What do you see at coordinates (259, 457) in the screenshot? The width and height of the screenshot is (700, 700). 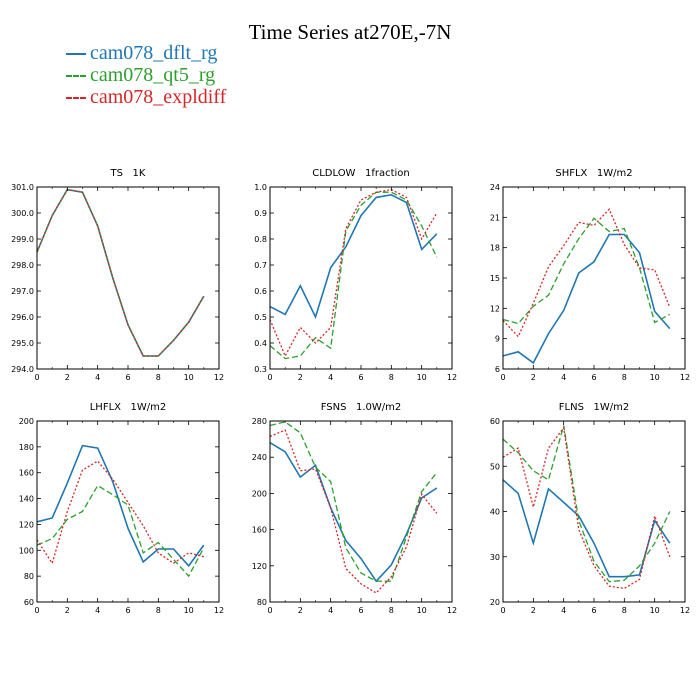 I see `y-tick-label: 240` at bounding box center [259, 457].